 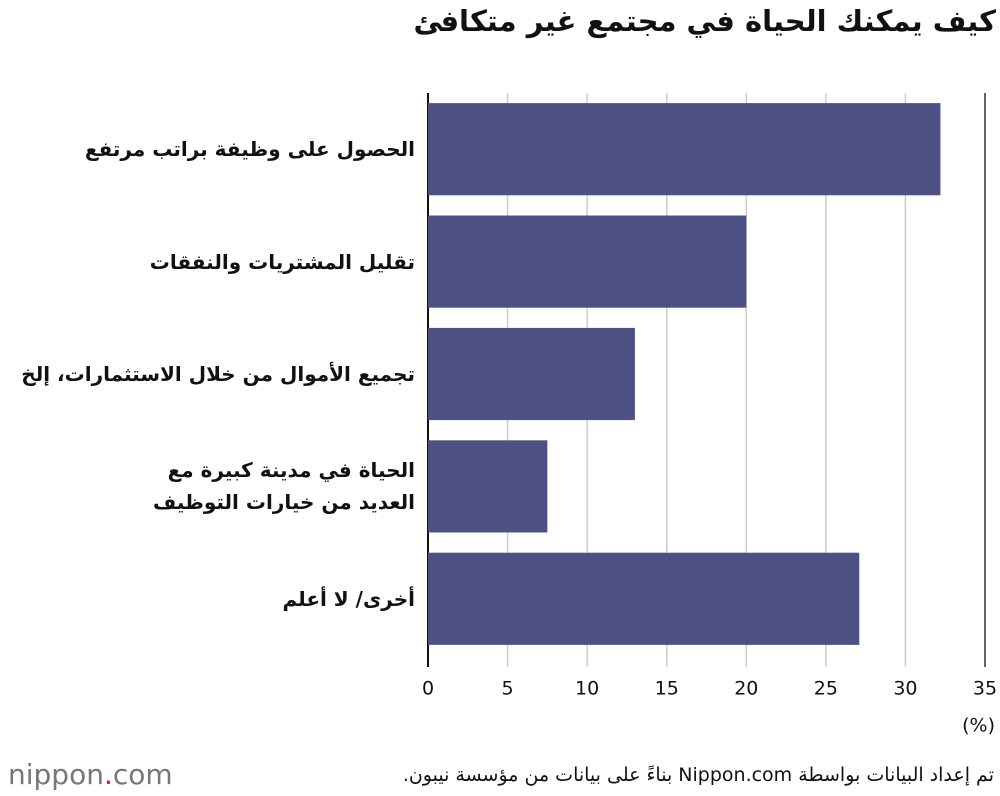 I want to click on logo-domain: com, so click(x=142, y=774).